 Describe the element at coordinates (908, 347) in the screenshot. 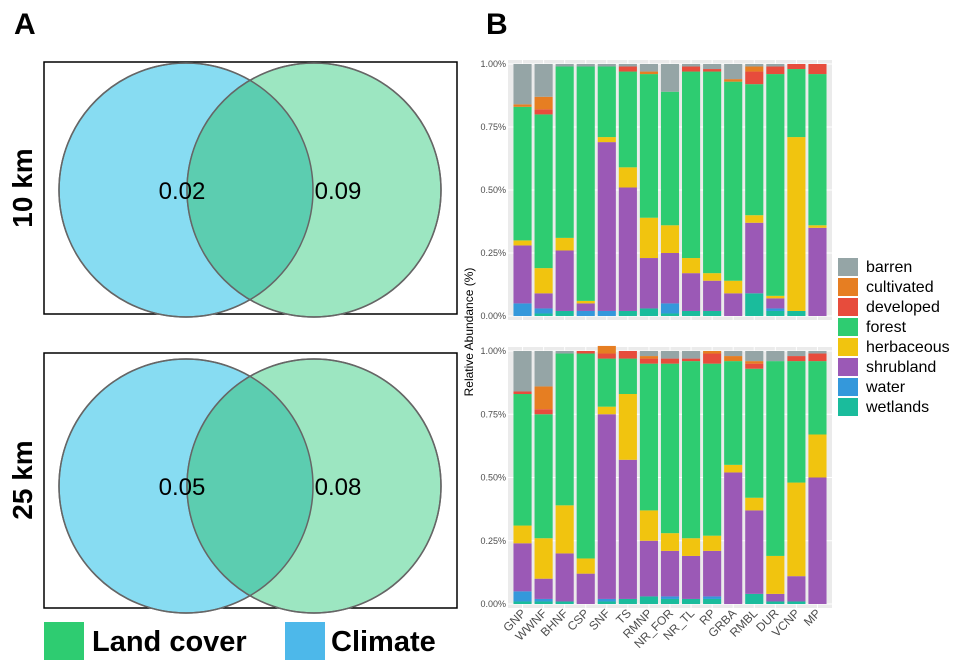

I see `legend-label-herbaceous: herbaceous` at that location.